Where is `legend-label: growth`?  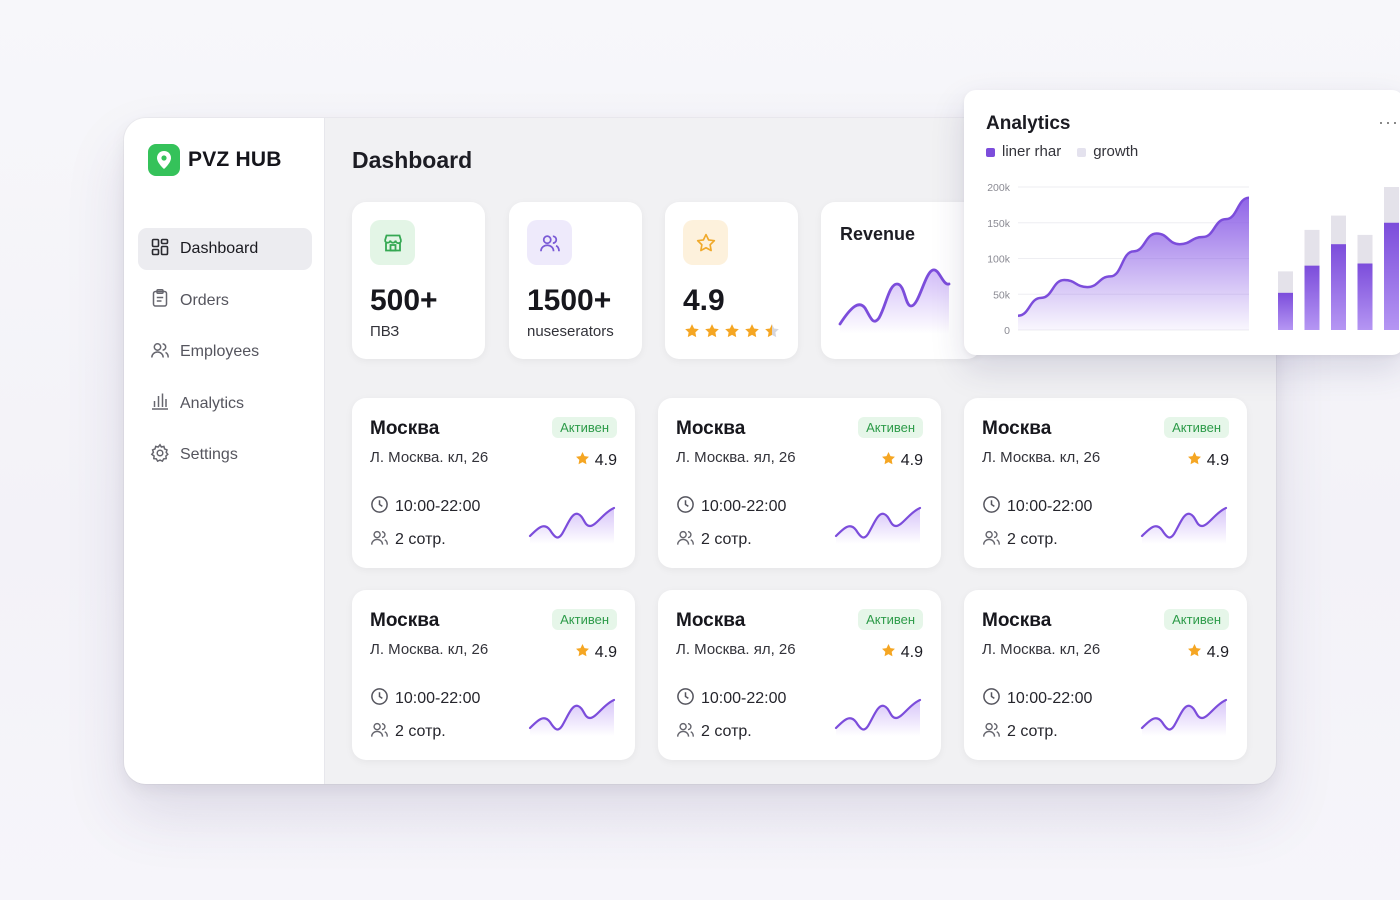
legend-label: growth is located at coordinates (1116, 151).